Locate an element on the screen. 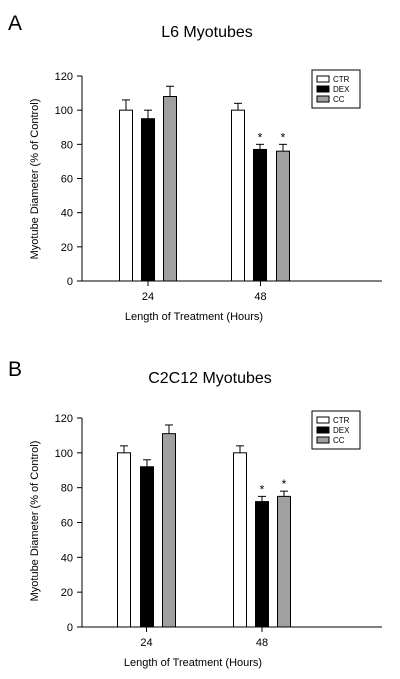 This screenshot has height=679, width=400. panel-letter: B is located at coordinates (15, 369).